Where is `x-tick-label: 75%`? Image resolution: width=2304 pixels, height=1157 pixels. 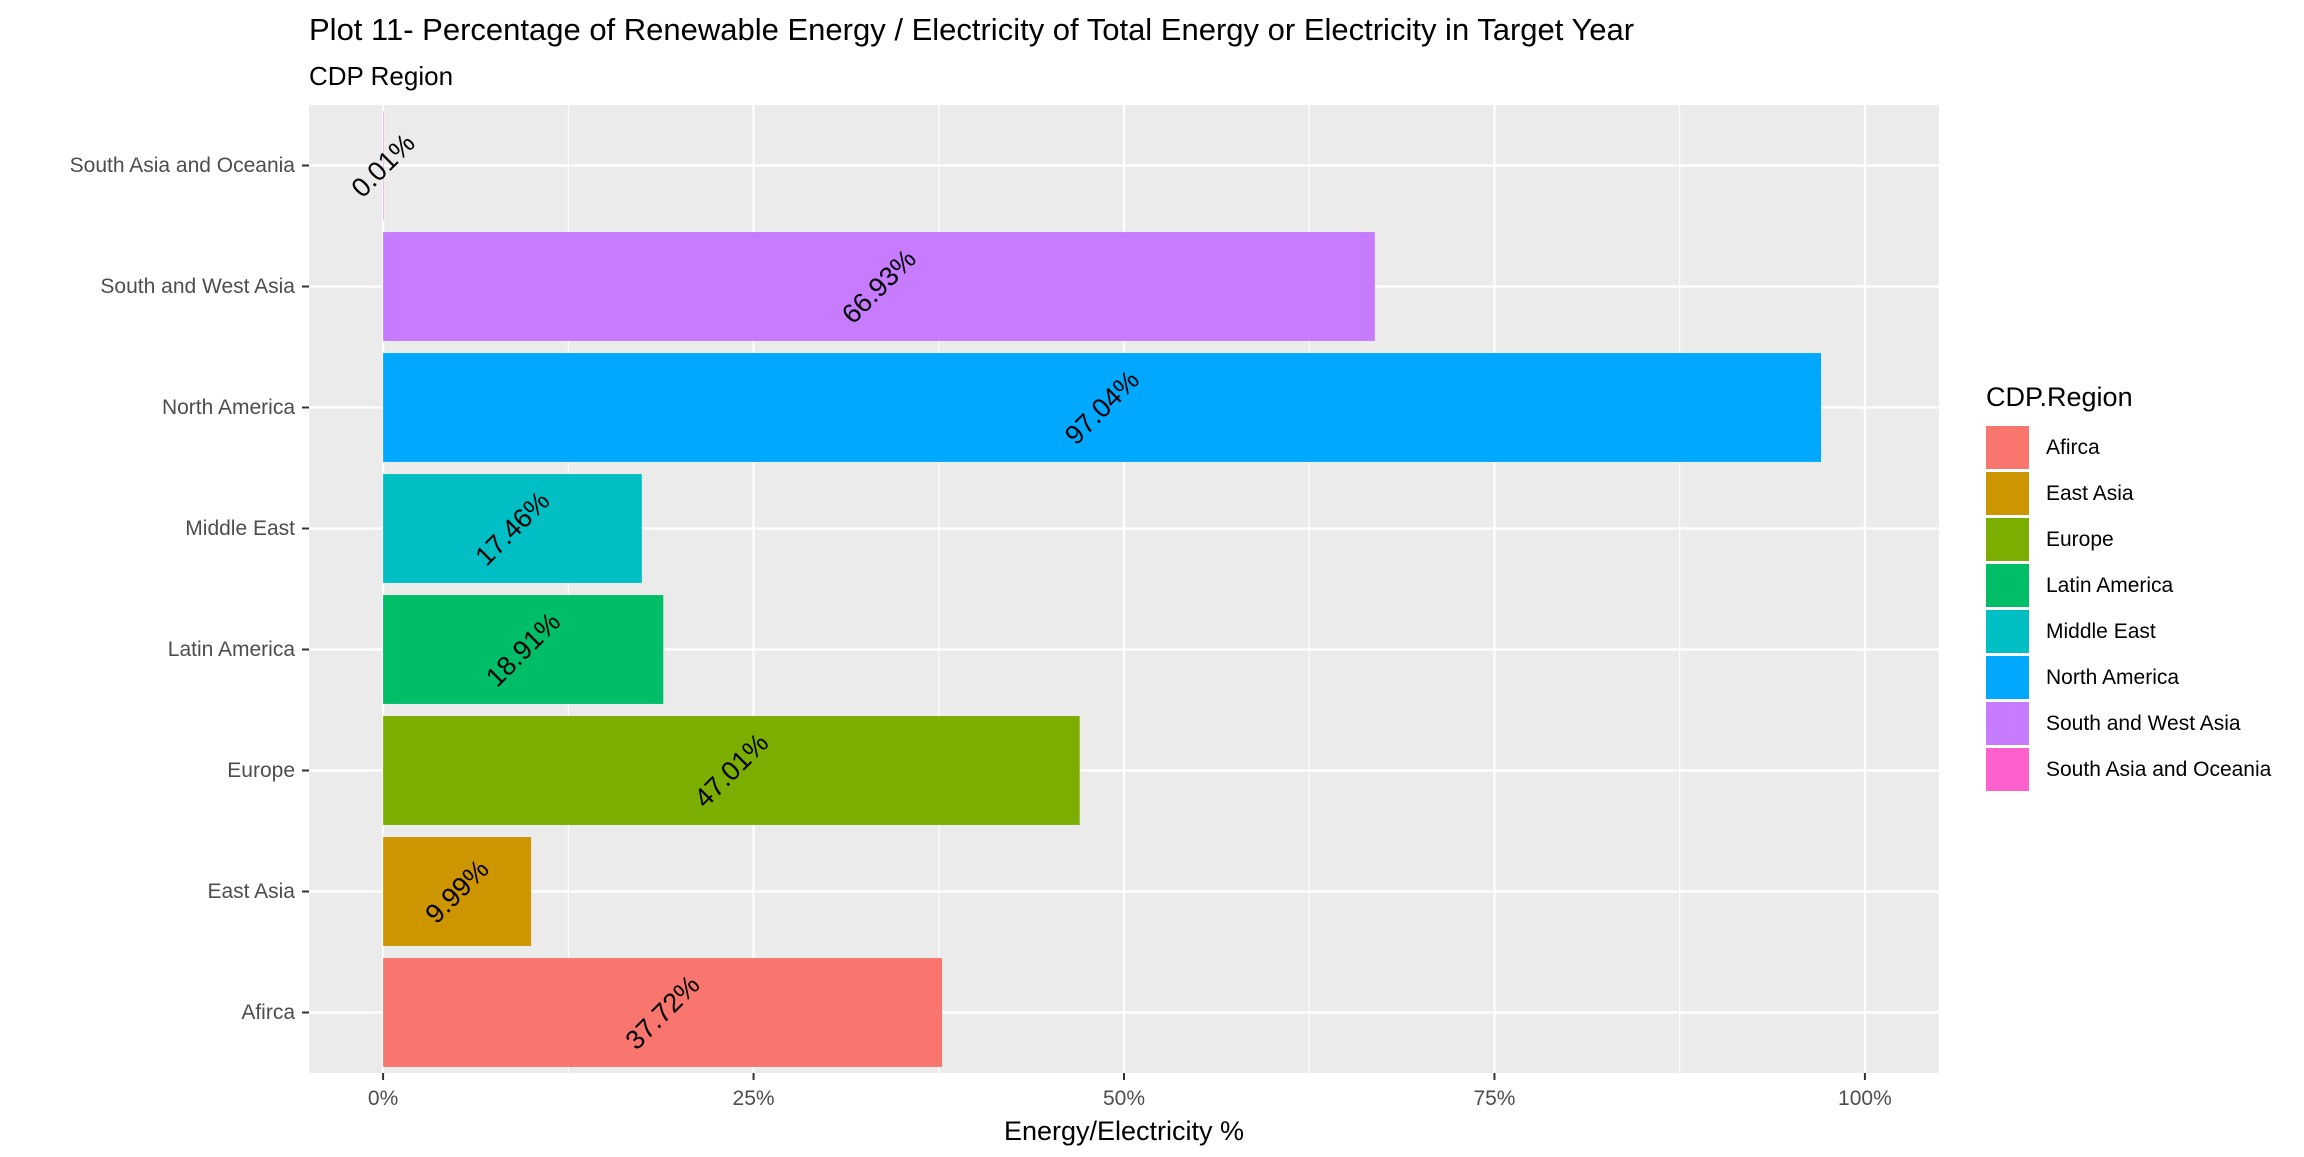
x-tick-label: 75% is located at coordinates (1494, 1098).